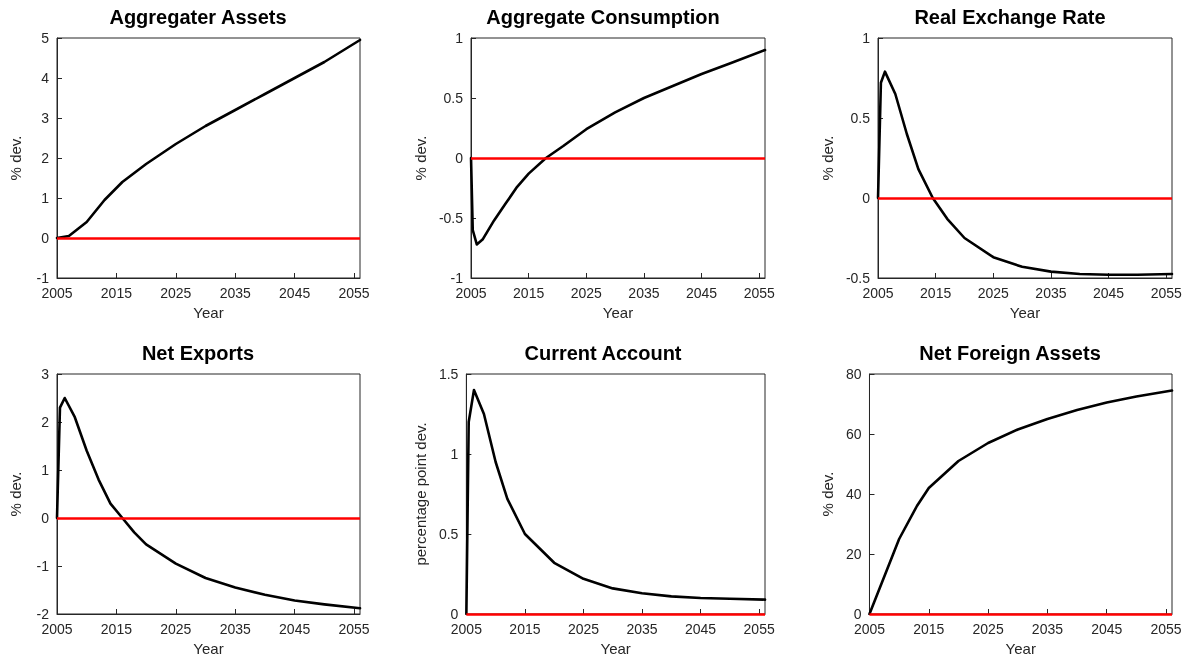 The width and height of the screenshot is (1188, 671). I want to click on chart-title: Net Foreign Assets, so click(1010, 353).